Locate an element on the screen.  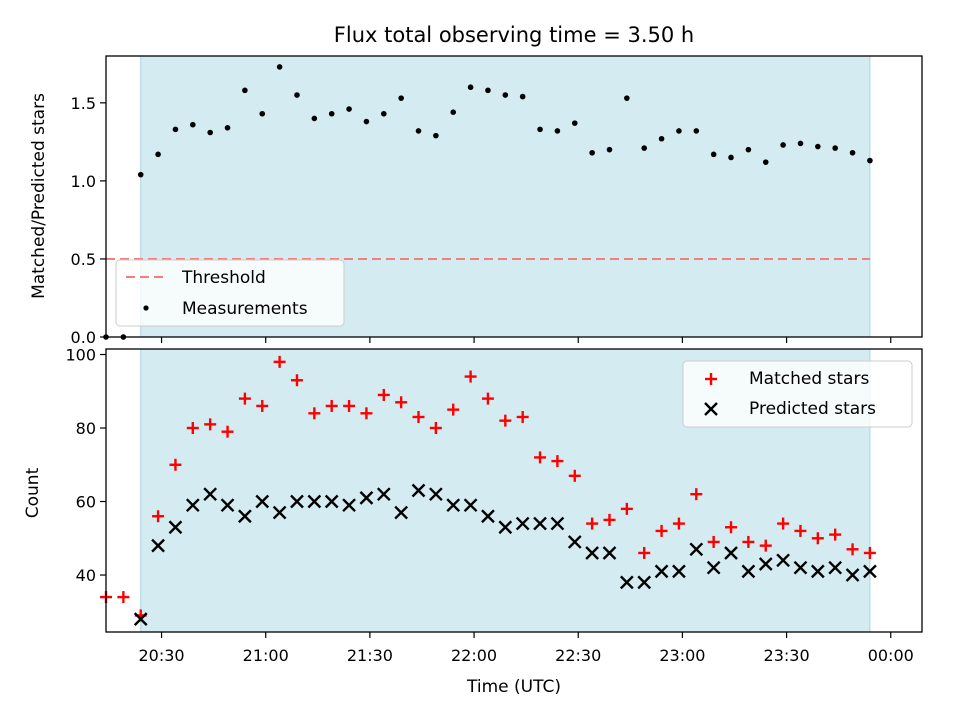
bottom-legend: Matched stars Predicted stars is located at coordinates (797, 394).